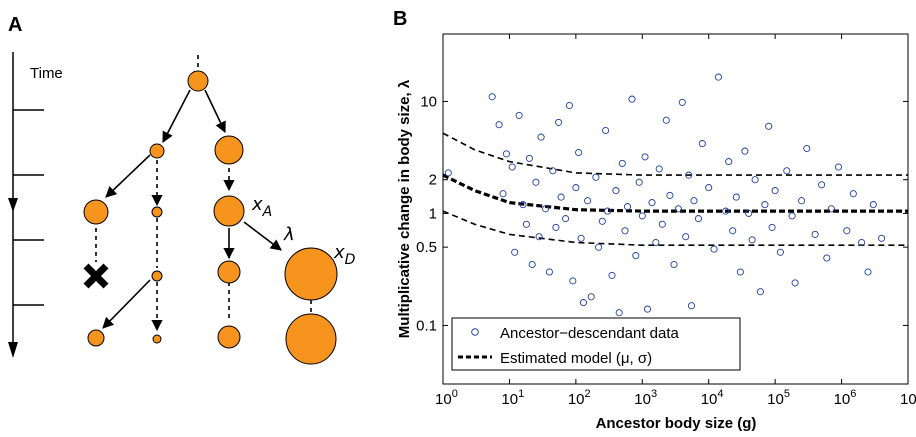 The height and width of the screenshot is (437, 916). I want to click on x-tick-label: 10², so click(579, 398).